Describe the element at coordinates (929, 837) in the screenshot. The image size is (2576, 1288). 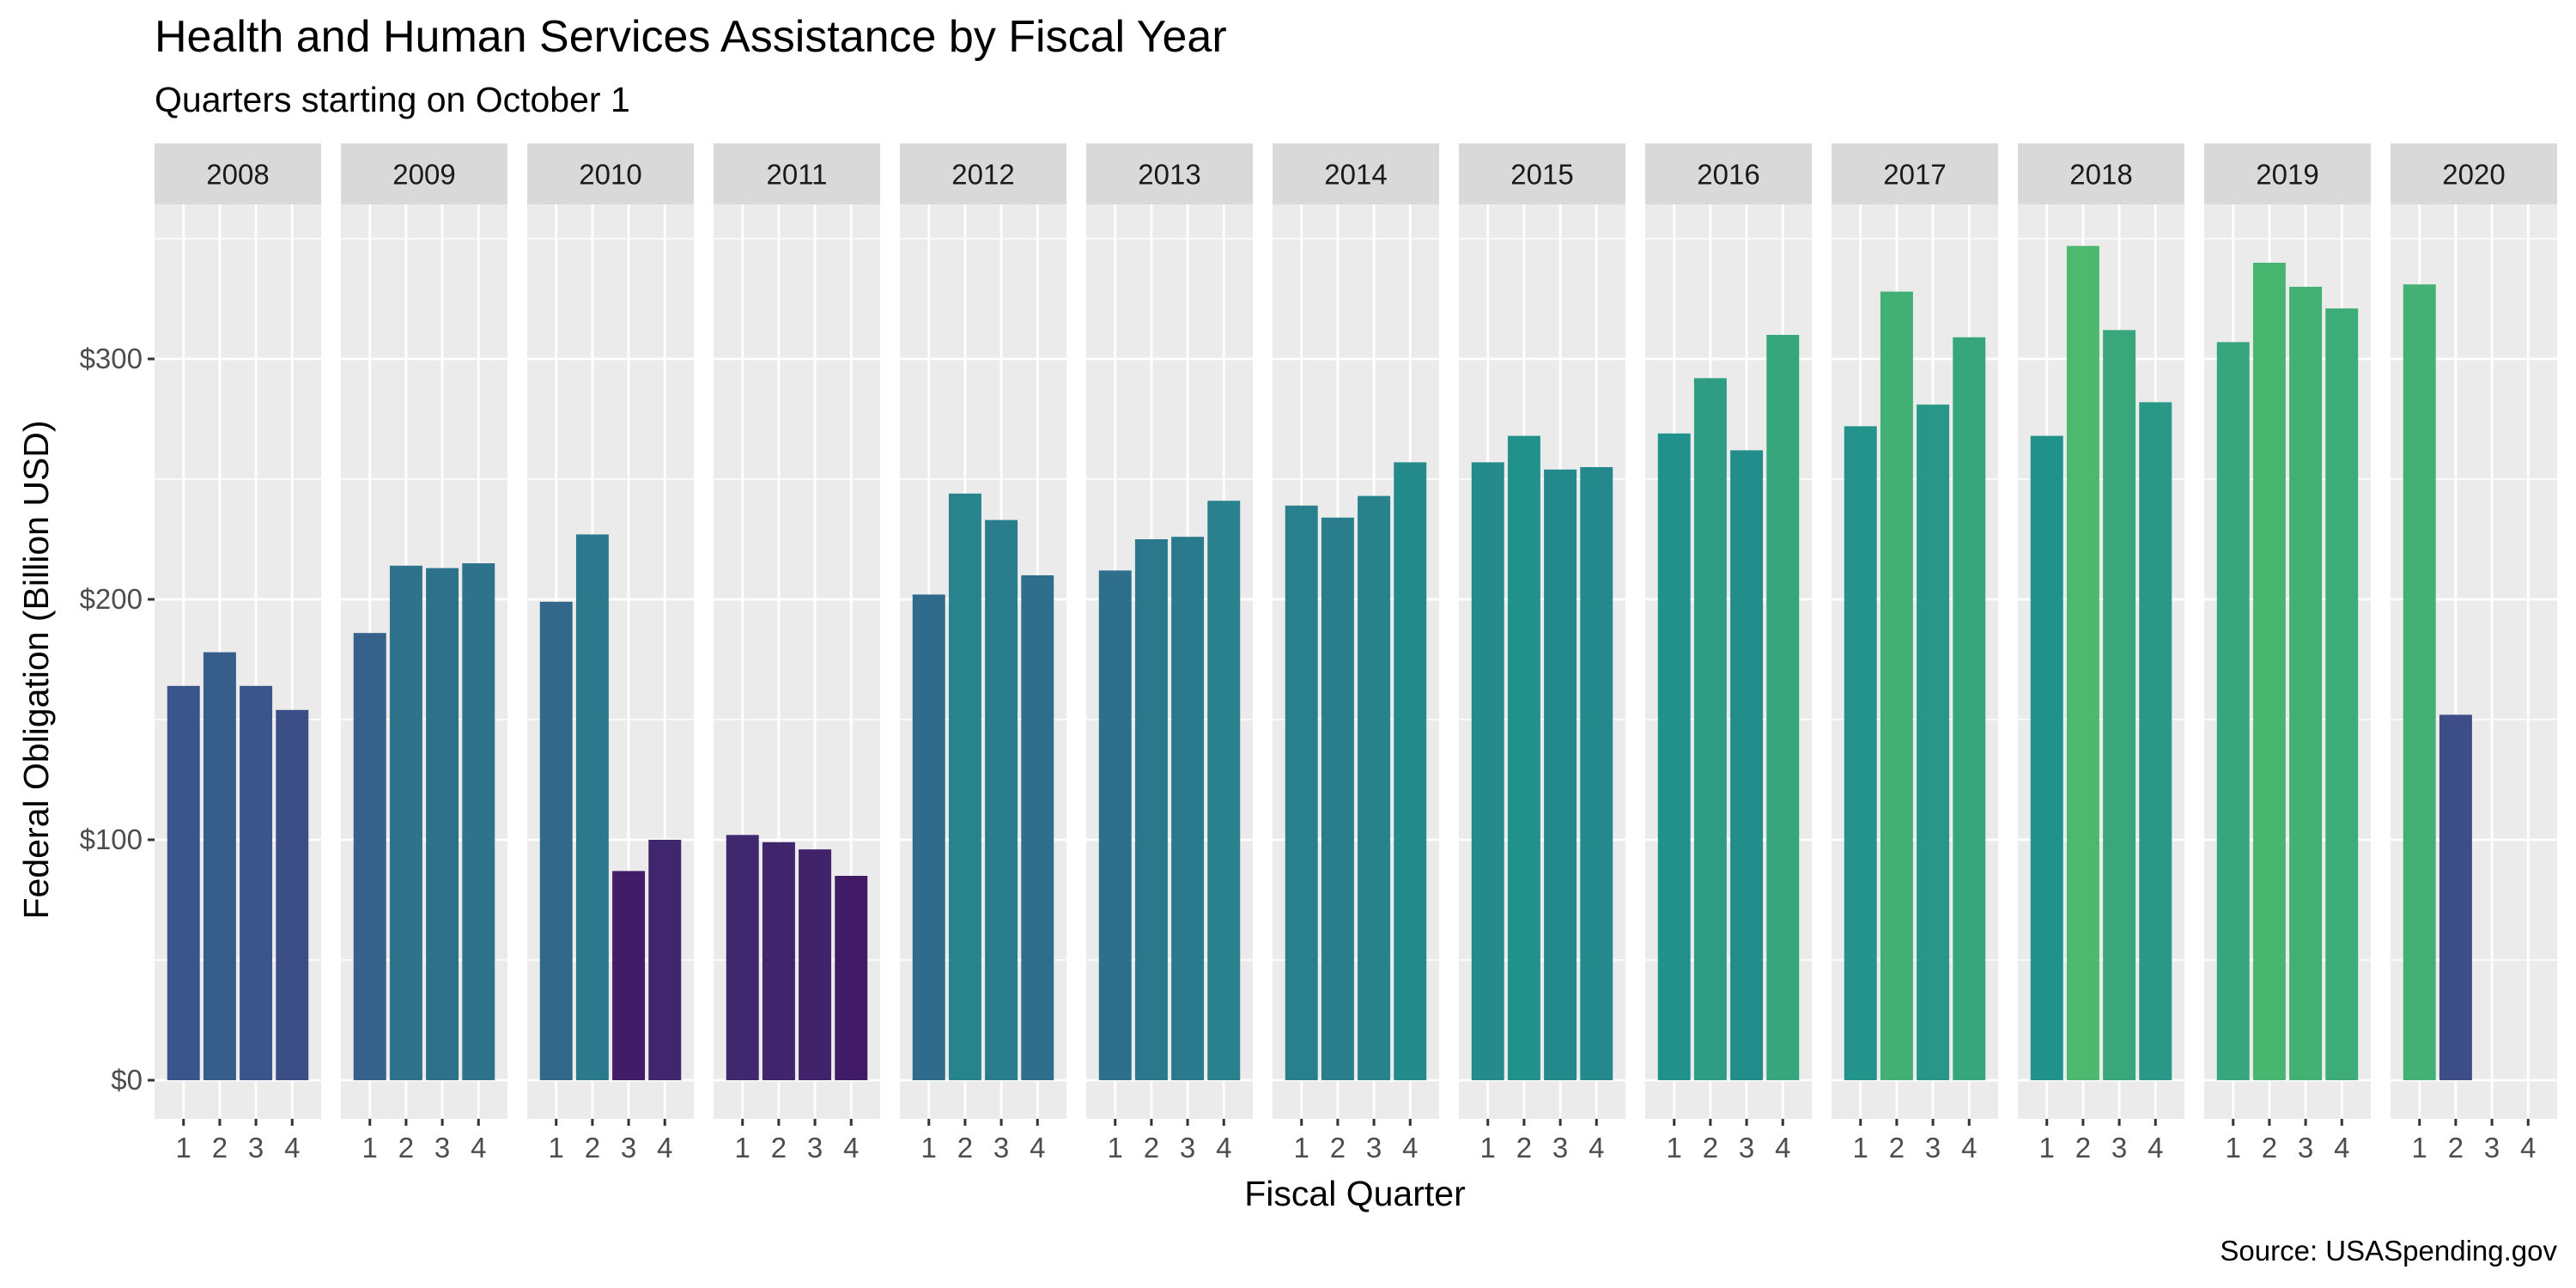
I see `bar-2012-q1` at that location.